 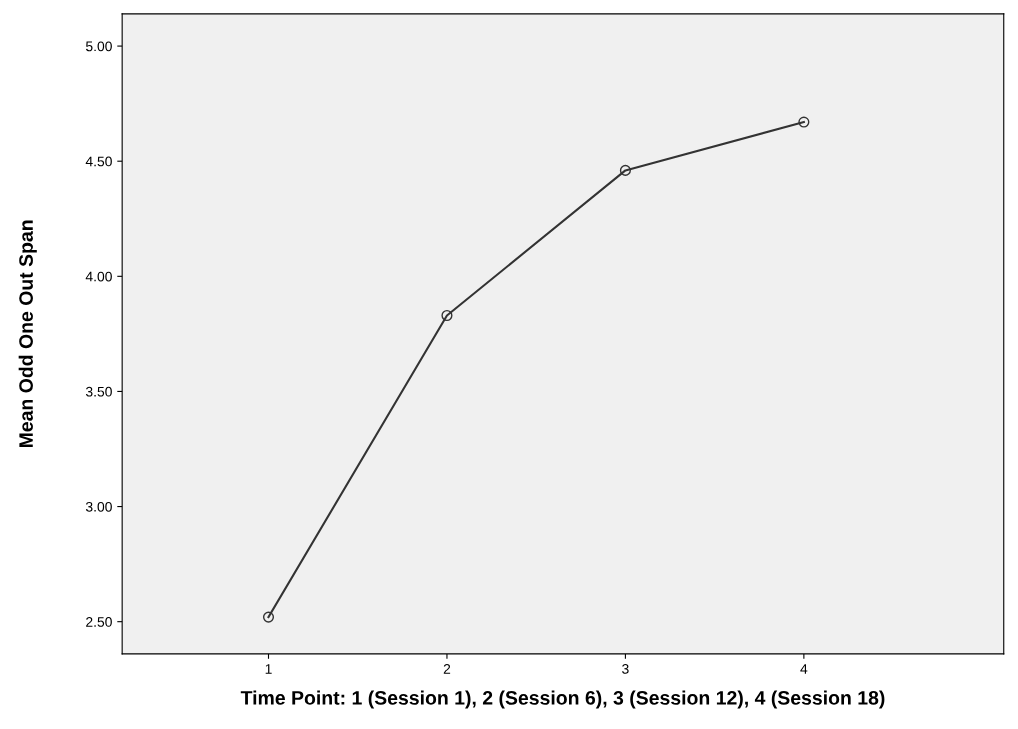 What do you see at coordinates (98, 391) in the screenshot?
I see `y-tick-label: 3.50` at bounding box center [98, 391].